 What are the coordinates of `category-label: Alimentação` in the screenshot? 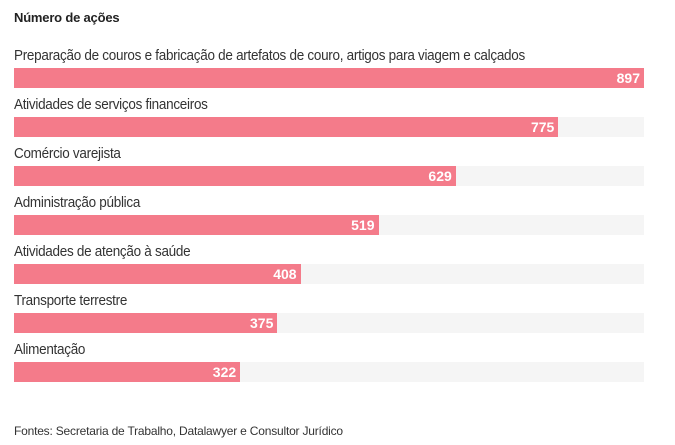 It's located at (50, 350).